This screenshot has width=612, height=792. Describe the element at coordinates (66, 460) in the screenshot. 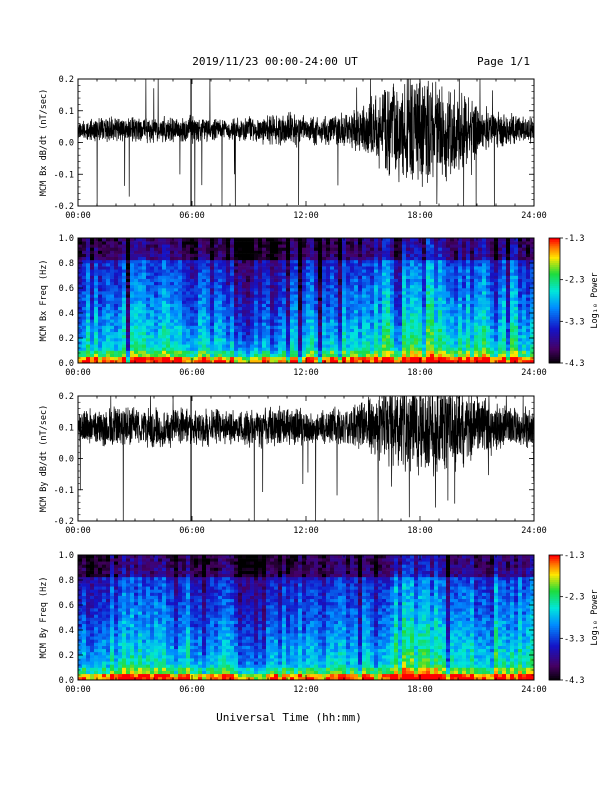

I see `y-tick-label: 0.0` at that location.